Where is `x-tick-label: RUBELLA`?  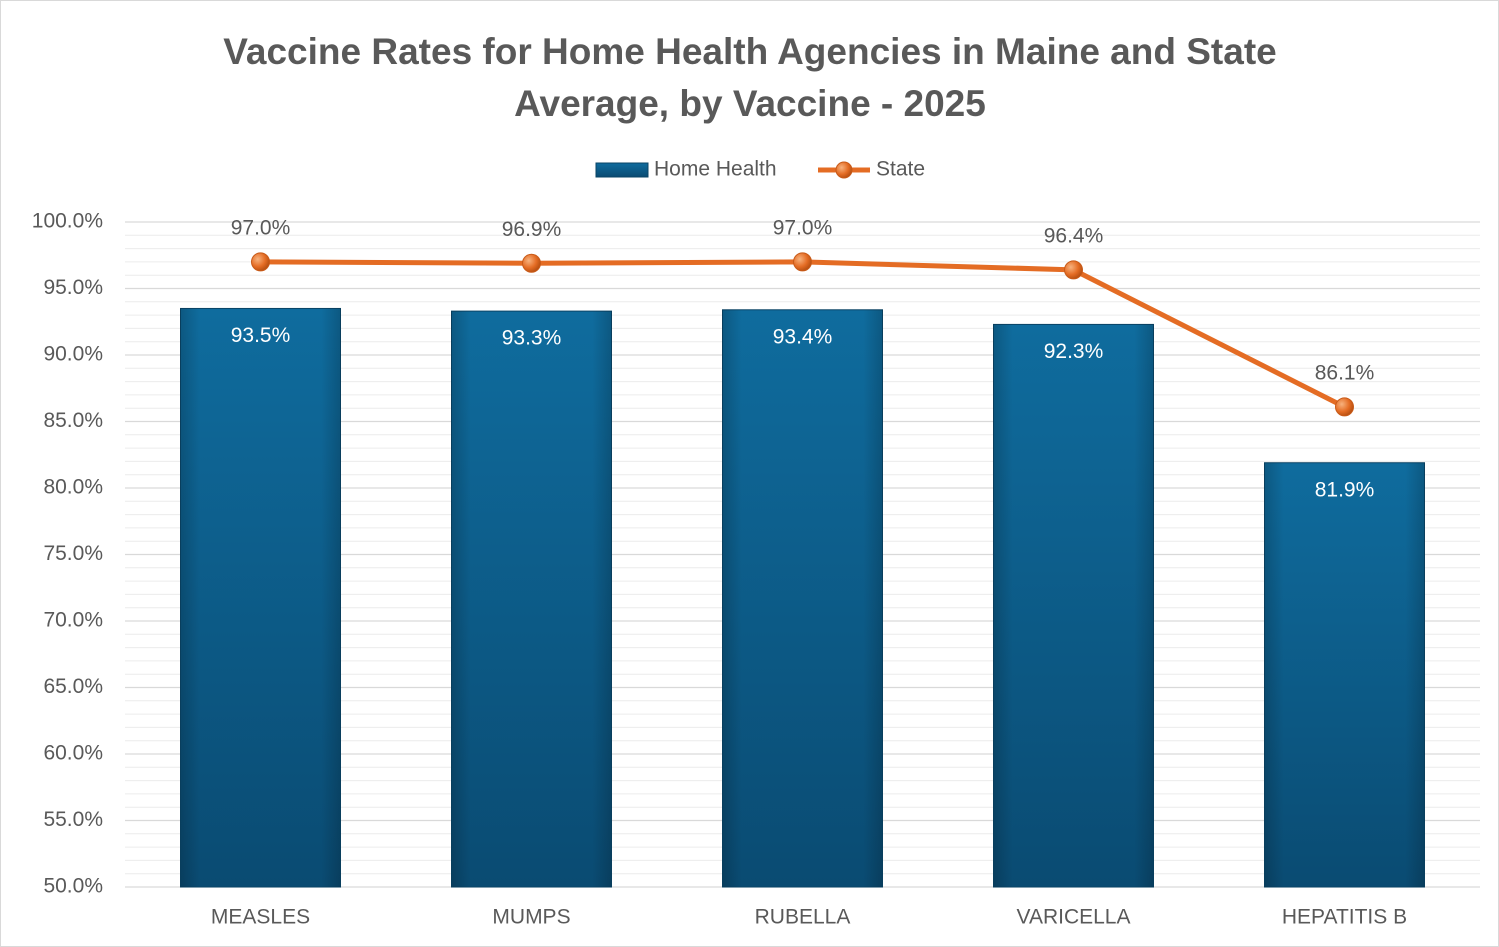 x-tick-label: RUBELLA is located at coordinates (803, 917).